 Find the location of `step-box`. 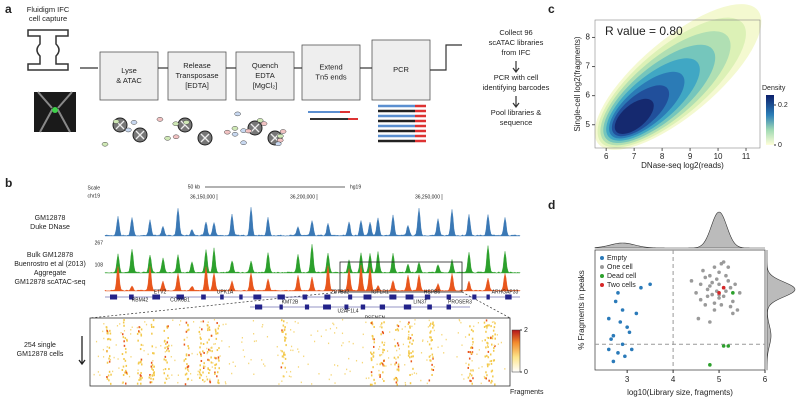

step-box is located at coordinates (129, 76).